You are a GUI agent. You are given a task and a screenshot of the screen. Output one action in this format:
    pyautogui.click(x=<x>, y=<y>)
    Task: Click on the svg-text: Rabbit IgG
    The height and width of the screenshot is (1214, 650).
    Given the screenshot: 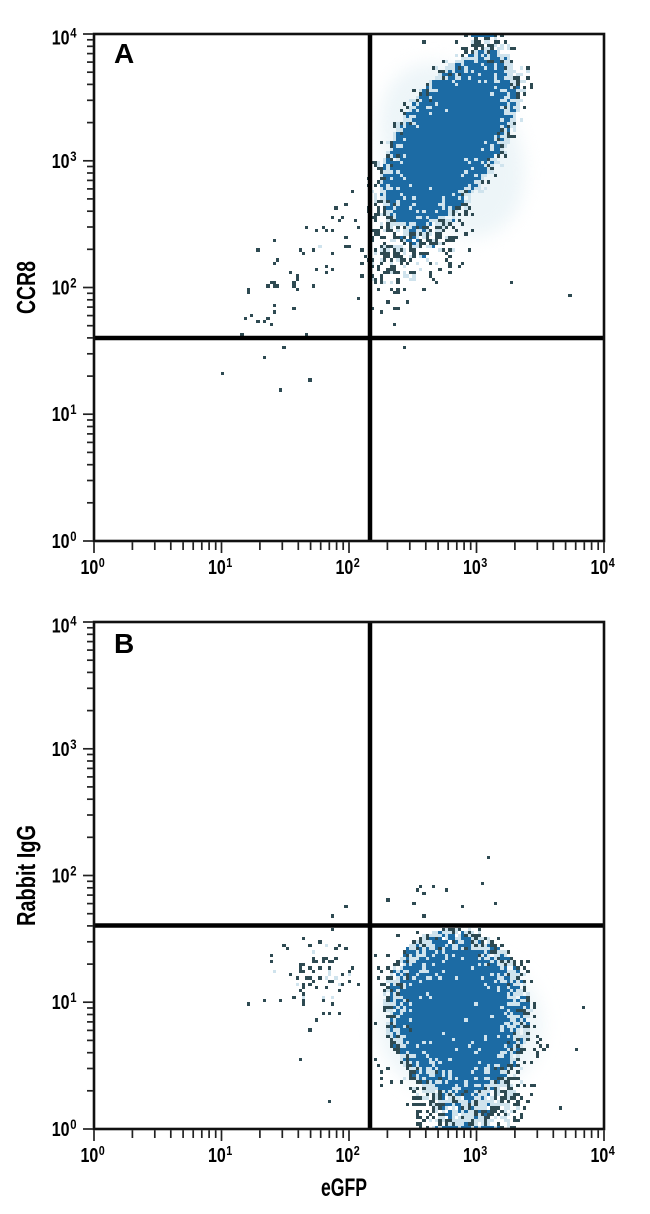 What is the action you would take?
    pyautogui.click(x=26, y=875)
    